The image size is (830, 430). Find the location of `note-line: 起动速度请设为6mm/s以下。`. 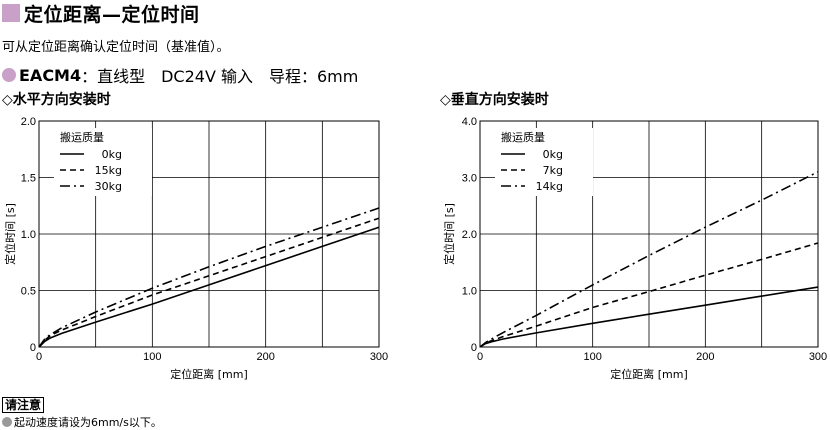

note-line: 起动速度请设为6mm/s以下。 is located at coordinates (82, 422).